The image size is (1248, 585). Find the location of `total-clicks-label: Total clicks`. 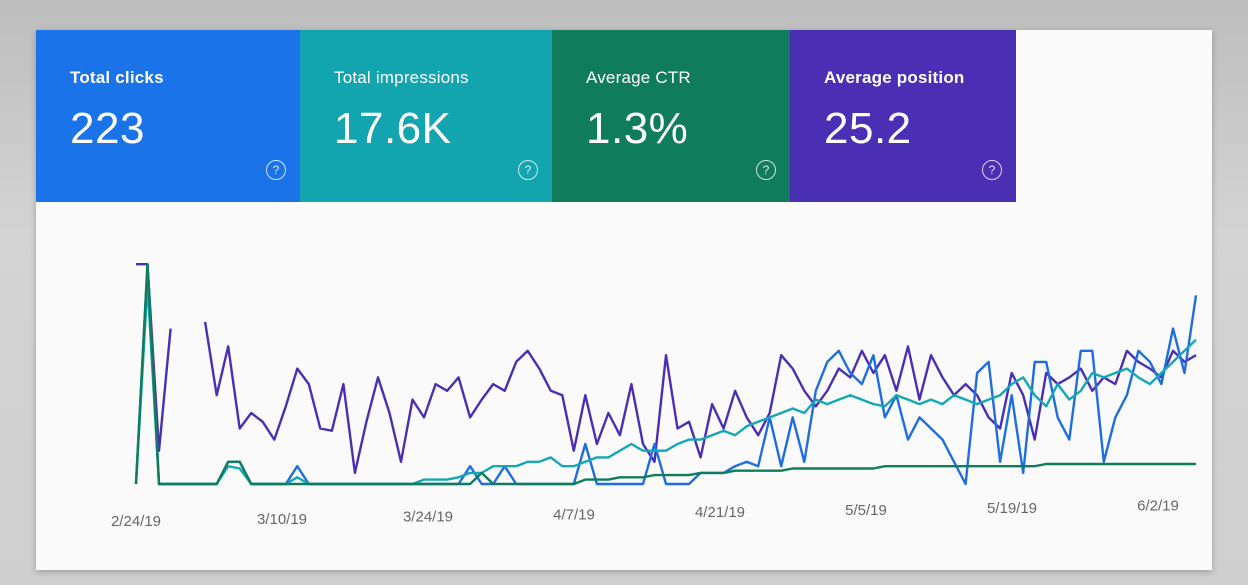

total-clicks-label: Total clicks is located at coordinates (117, 77).